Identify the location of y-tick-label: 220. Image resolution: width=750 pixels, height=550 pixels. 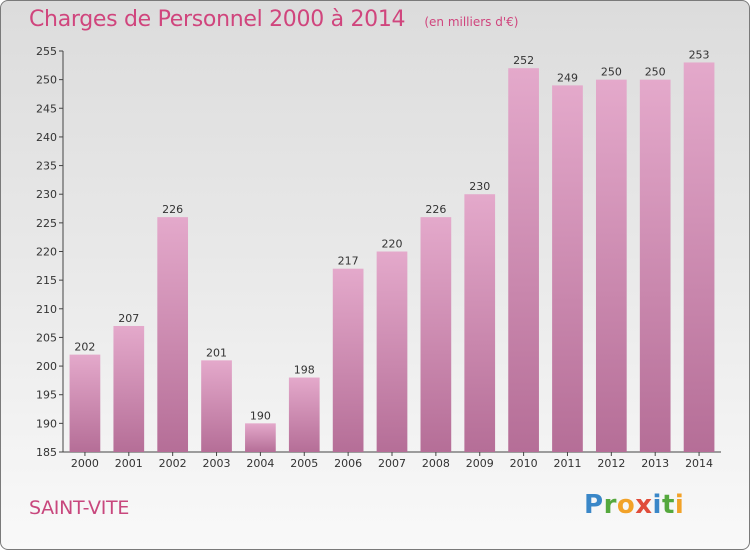
(46, 252).